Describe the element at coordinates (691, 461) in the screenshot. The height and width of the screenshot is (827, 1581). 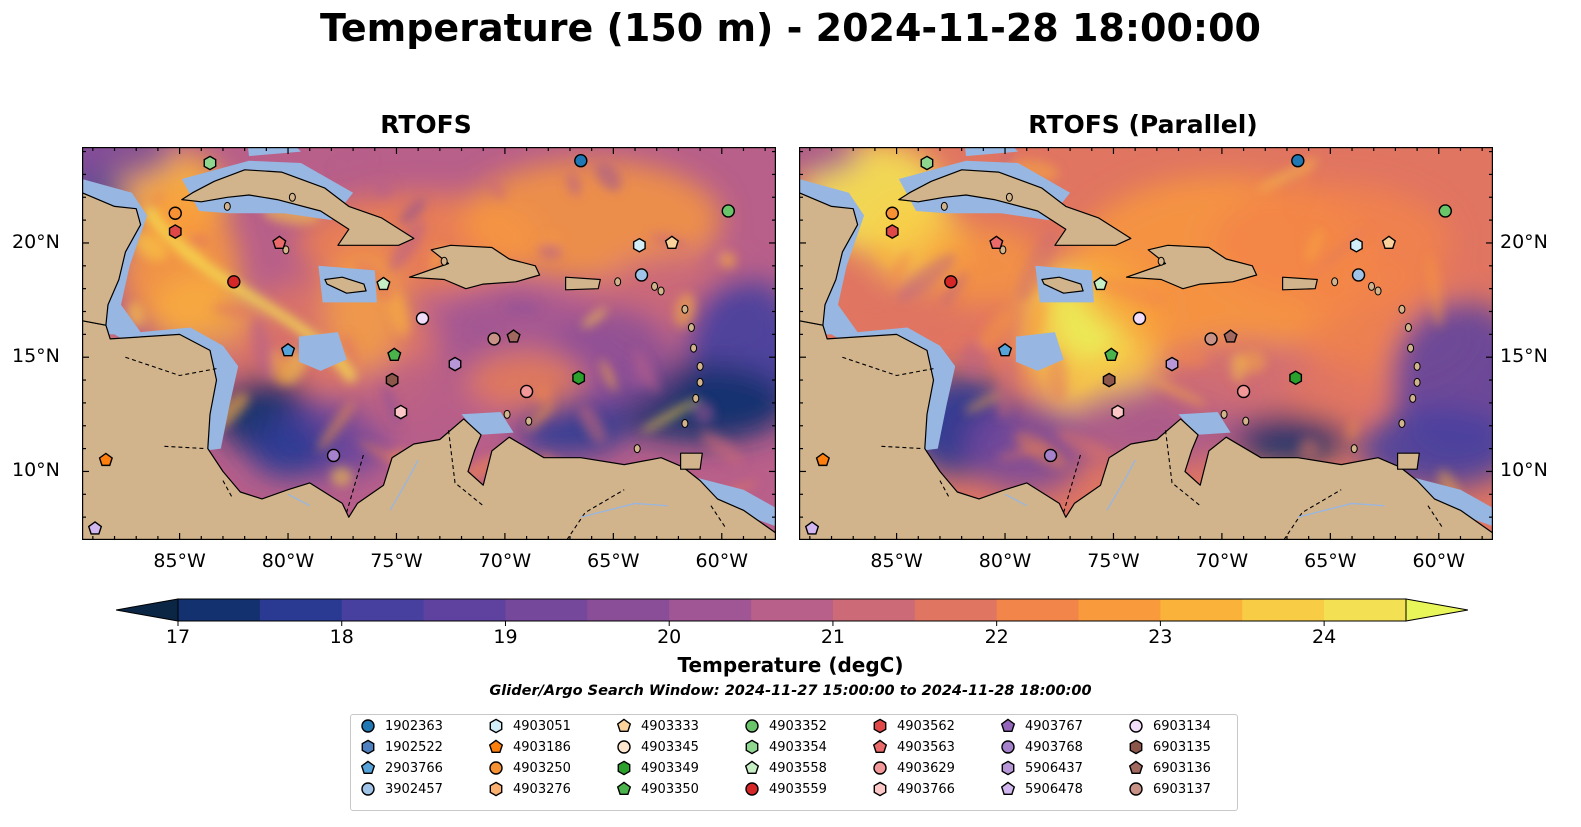
I see `land-trinidad` at that location.